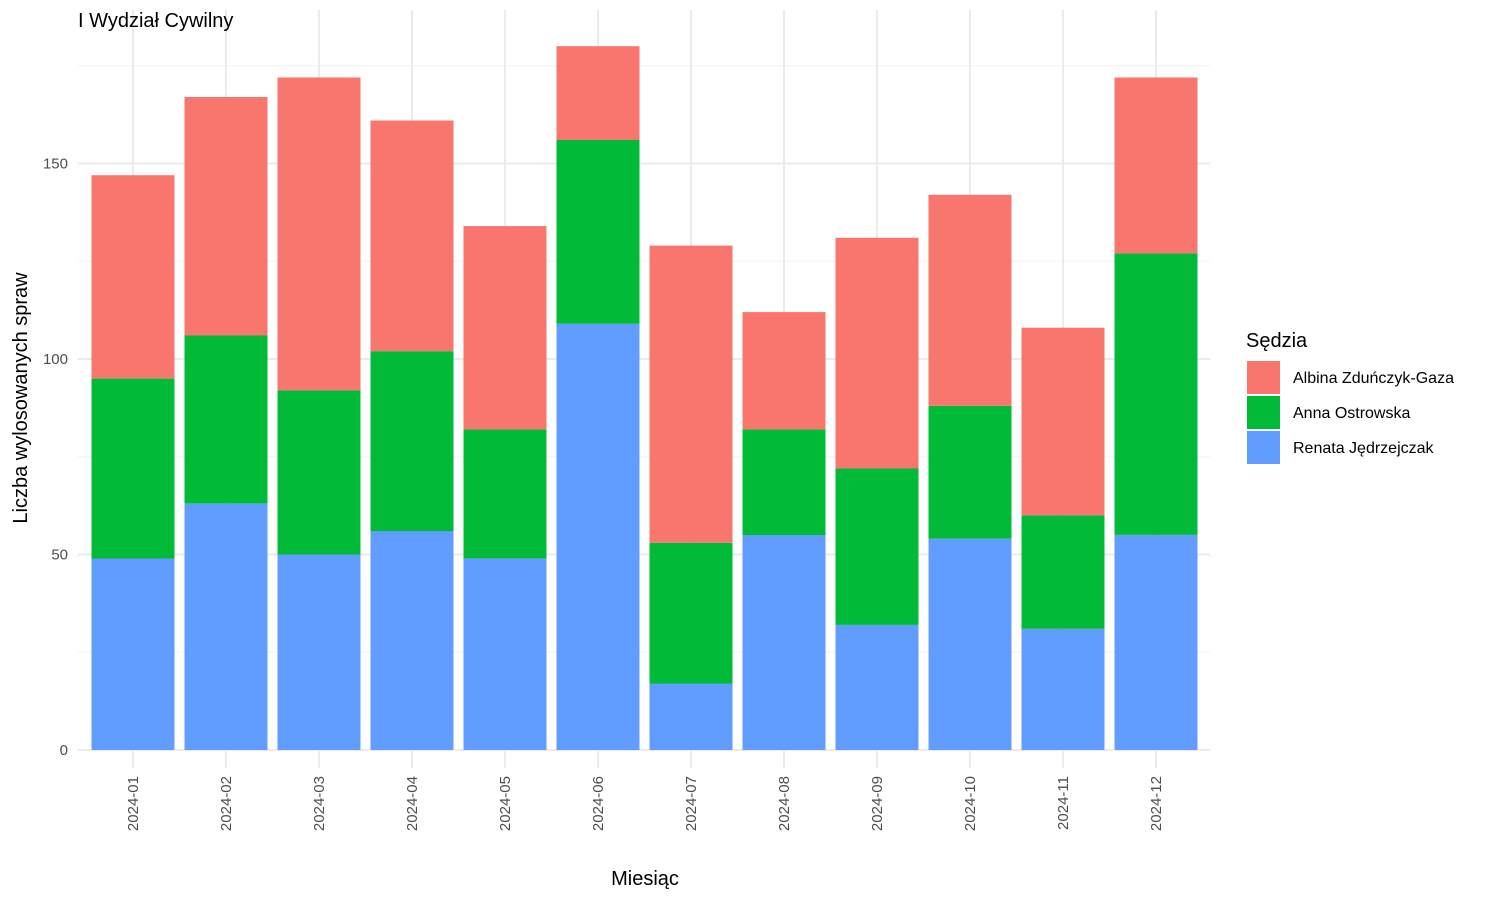 The image size is (1500, 900). I want to click on y-axis-title: Liczba wylosowanych spraw, so click(21, 398).